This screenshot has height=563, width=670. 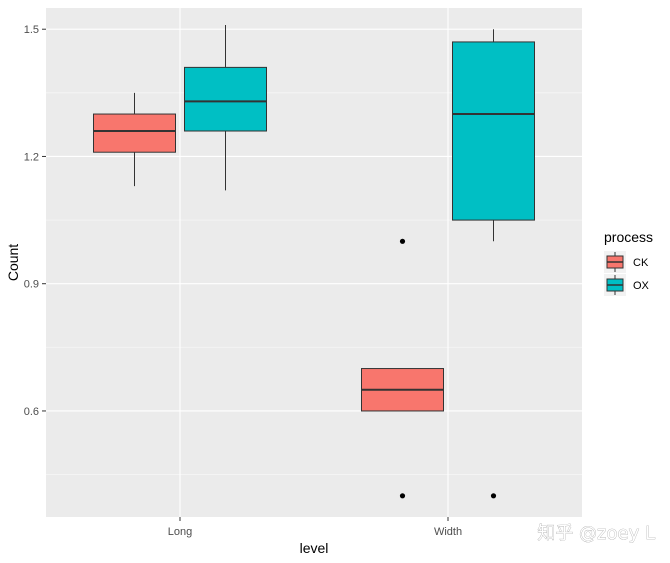 I want to click on legend-key-ck, so click(x=615, y=262).